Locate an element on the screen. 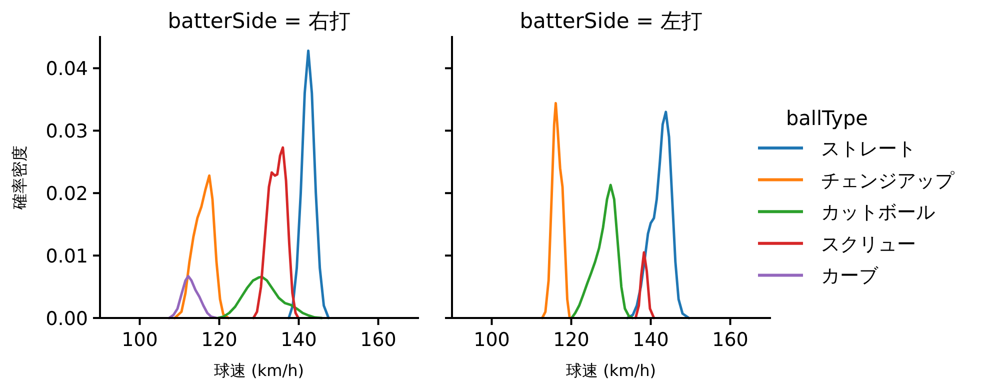 The image size is (999, 391). y-axis-title: 確率密度 is located at coordinates (19, 178).